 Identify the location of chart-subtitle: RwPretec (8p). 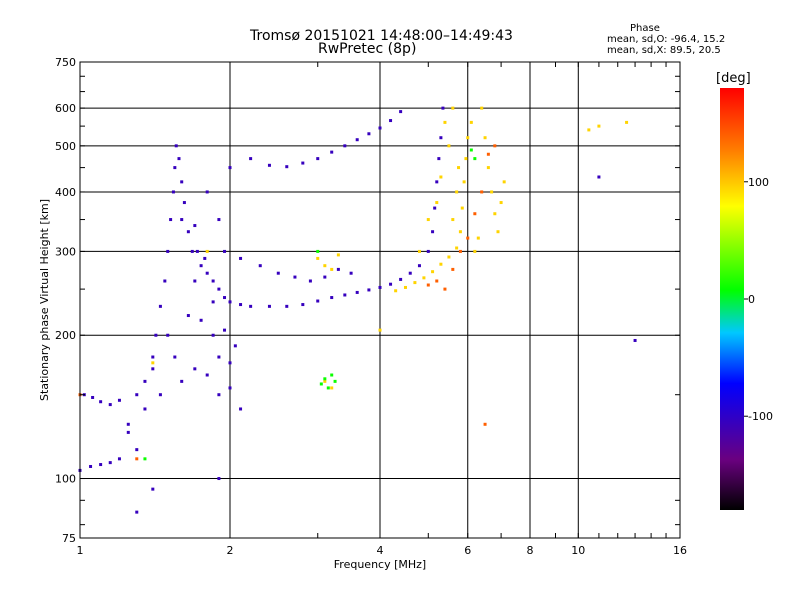
(367, 49).